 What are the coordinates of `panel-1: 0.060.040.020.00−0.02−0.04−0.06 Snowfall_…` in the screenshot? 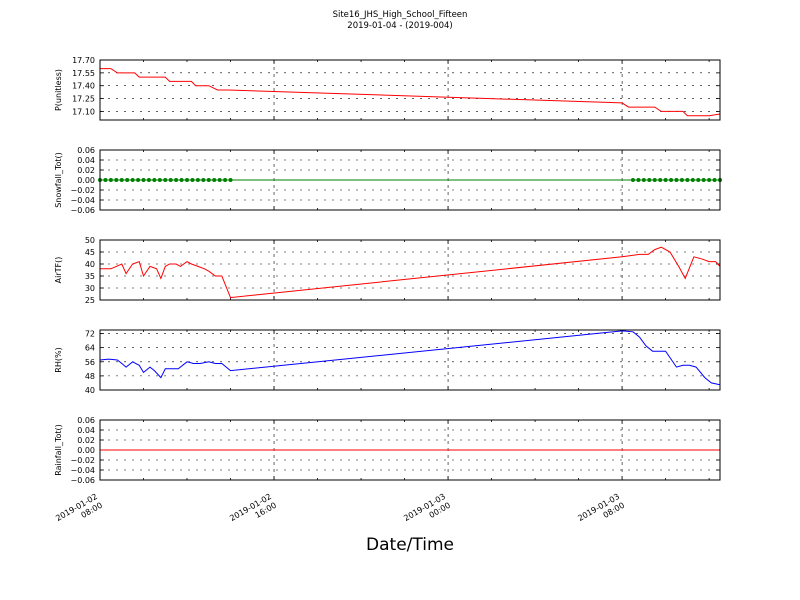 It's located at (388, 180).